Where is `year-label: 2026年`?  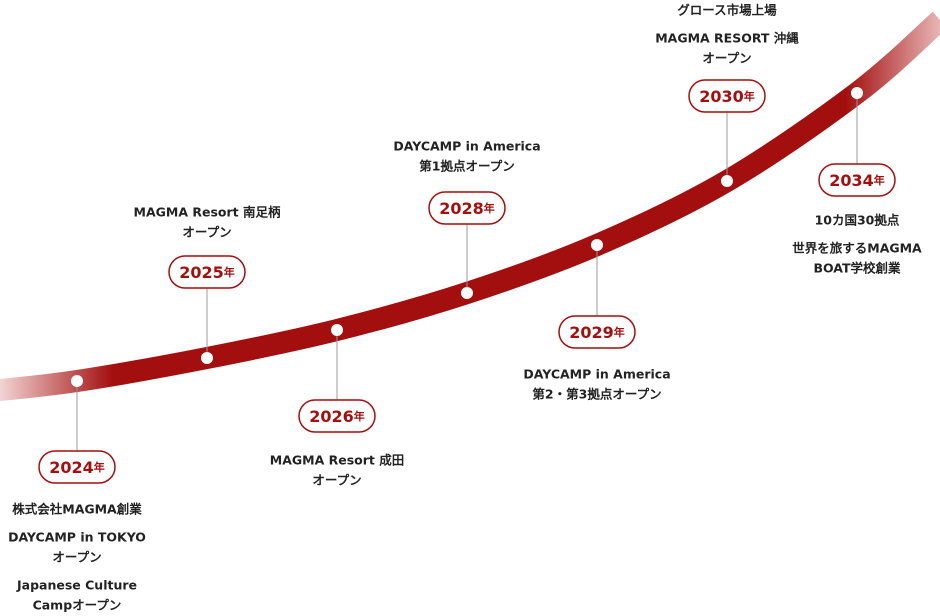
year-label: 2026年 is located at coordinates (337, 416).